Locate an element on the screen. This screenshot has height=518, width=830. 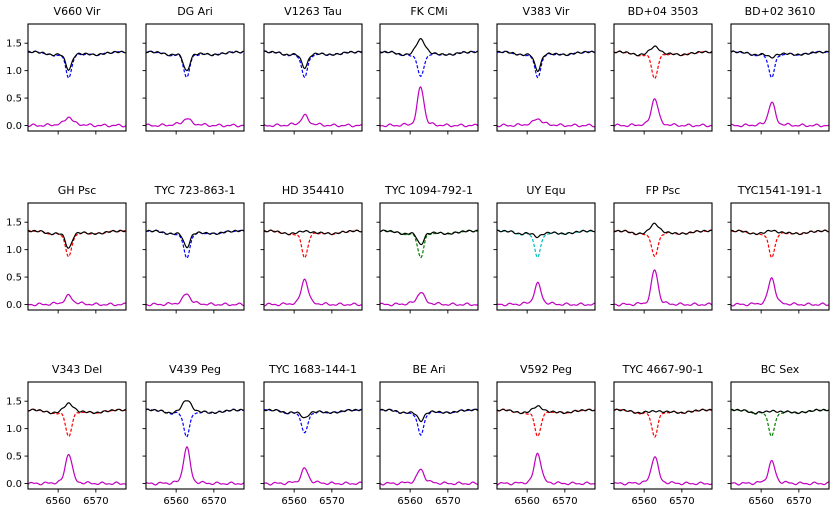
spectrum-panel: V592 Peg 6560 6570 is located at coordinates (544, 435).